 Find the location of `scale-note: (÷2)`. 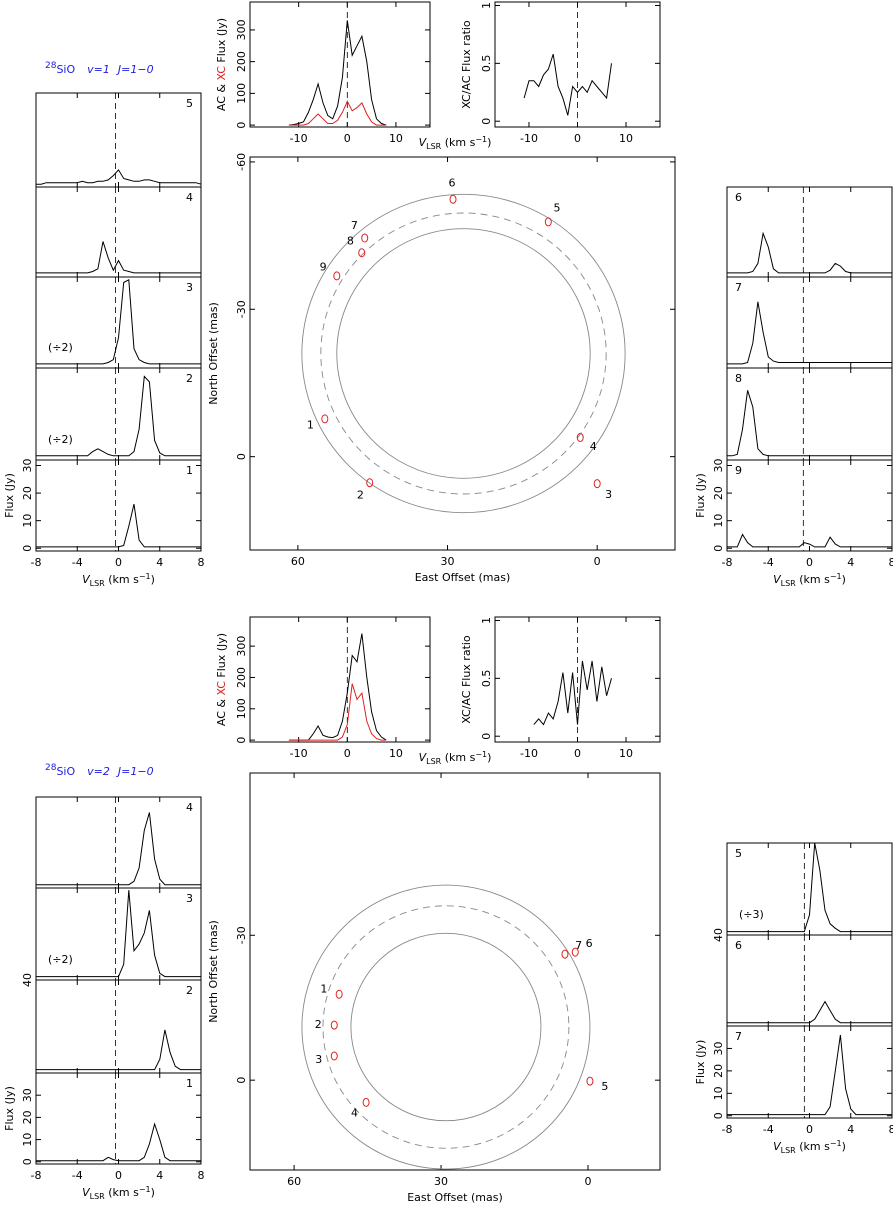

scale-note: (÷2) is located at coordinates (60, 347).